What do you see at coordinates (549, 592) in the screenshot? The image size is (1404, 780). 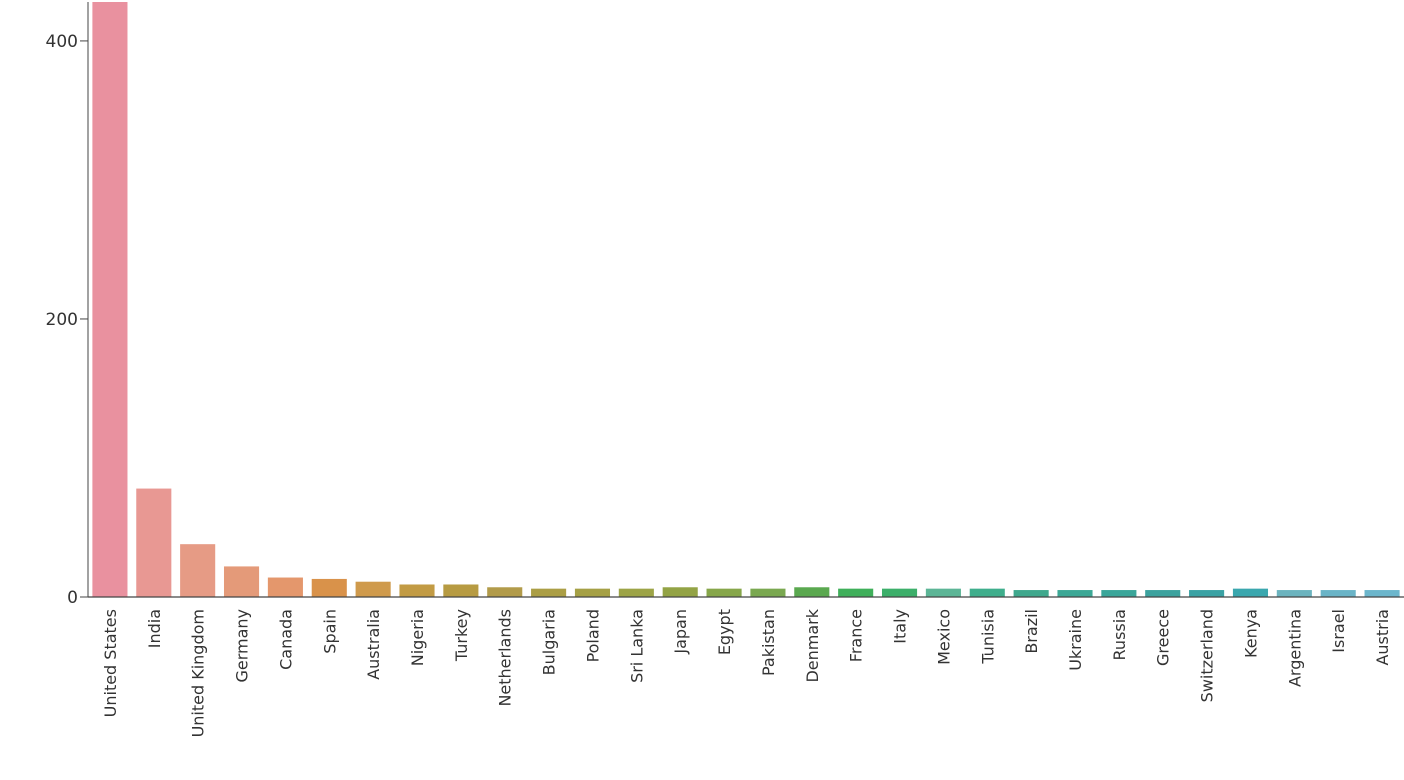 I see `bar-bulgaria` at bounding box center [549, 592].